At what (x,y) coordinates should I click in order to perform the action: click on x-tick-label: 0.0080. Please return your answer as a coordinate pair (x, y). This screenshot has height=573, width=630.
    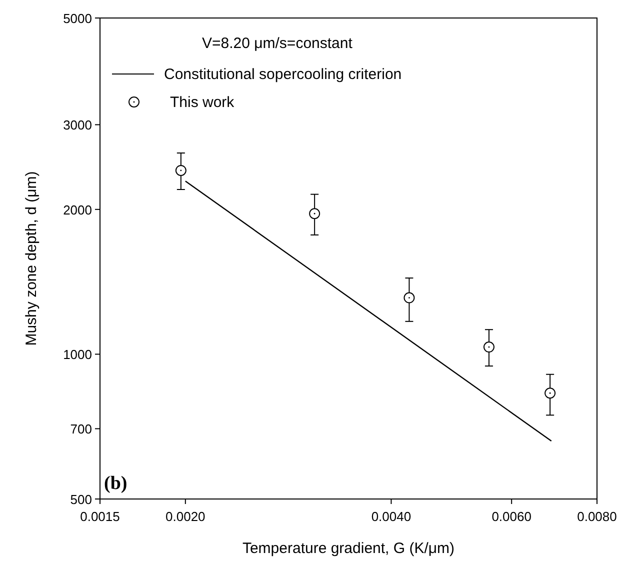
    Looking at the image, I should click on (597, 516).